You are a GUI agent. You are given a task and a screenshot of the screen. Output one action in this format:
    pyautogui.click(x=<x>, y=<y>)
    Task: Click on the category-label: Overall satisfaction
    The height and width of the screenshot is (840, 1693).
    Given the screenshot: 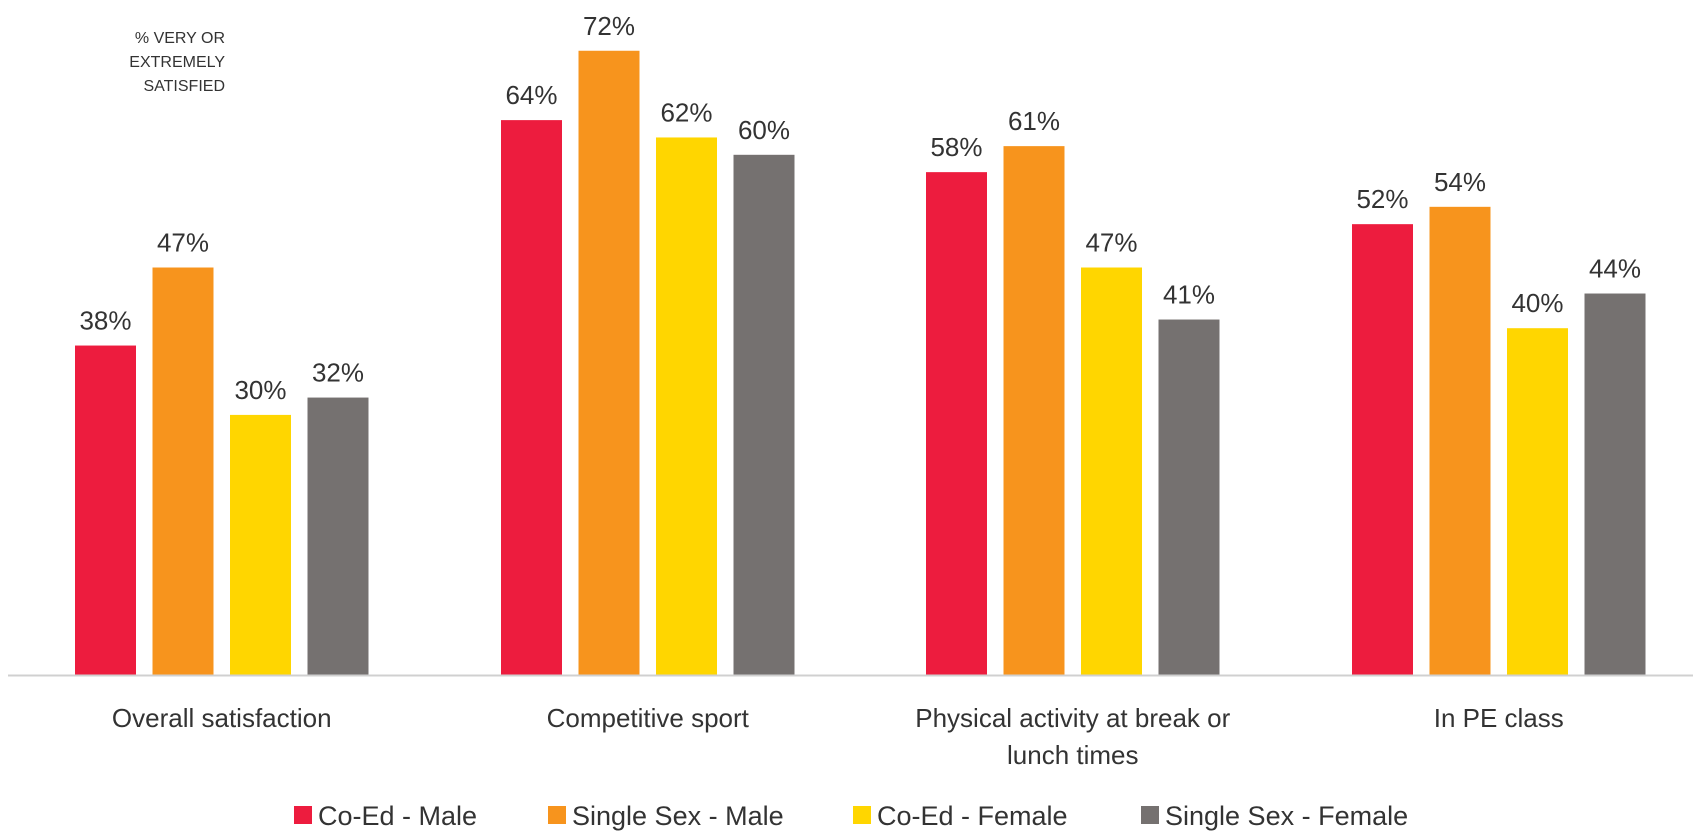 What is the action you would take?
    pyautogui.click(x=222, y=718)
    